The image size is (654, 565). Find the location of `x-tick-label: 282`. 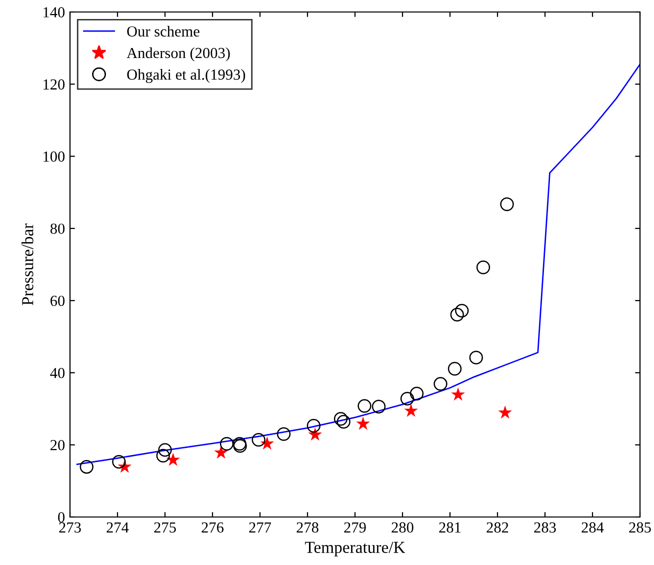

x-tick-label: 282 is located at coordinates (497, 527).